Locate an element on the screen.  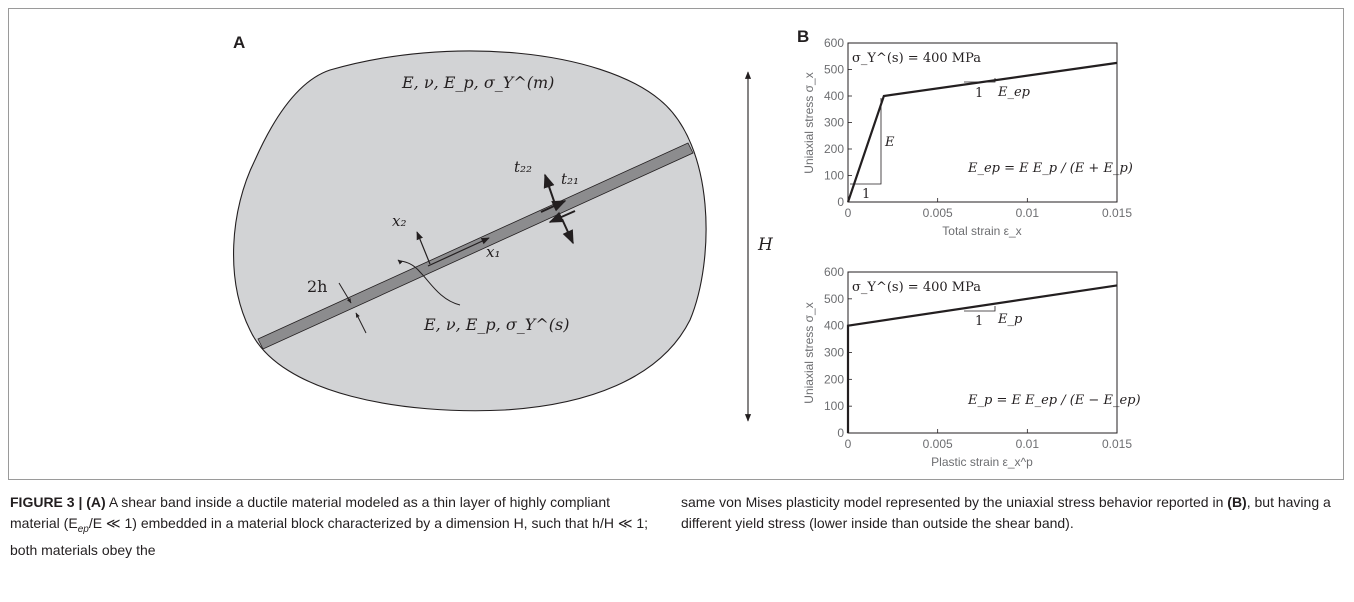
chart1-ytick-label: 0 is located at coordinates (840, 202).